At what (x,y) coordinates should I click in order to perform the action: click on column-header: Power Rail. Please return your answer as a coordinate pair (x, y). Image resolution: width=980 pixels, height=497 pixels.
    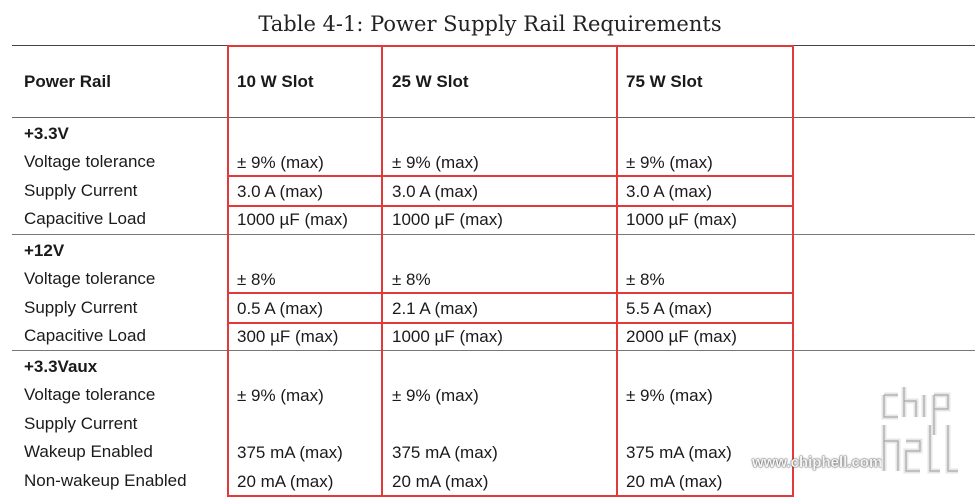
    Looking at the image, I should click on (67, 81).